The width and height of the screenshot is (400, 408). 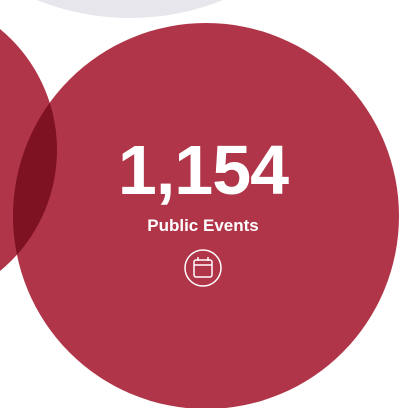 What do you see at coordinates (203, 170) in the screenshot?
I see `stat-value: 1,154` at bounding box center [203, 170].